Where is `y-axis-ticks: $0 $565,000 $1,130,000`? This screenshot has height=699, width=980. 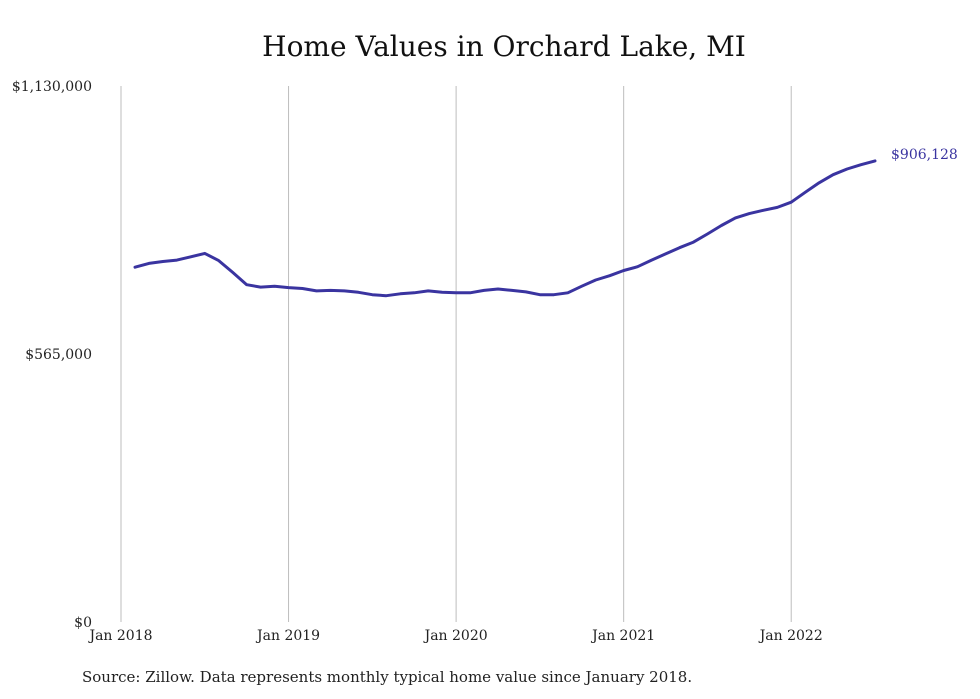
y-axis-ticks: $0 $565,000 $1,130,000 is located at coordinates (52, 355).